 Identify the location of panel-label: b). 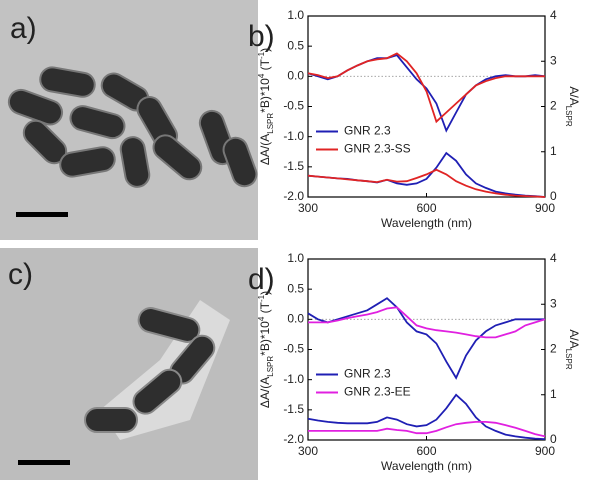
(261, 36).